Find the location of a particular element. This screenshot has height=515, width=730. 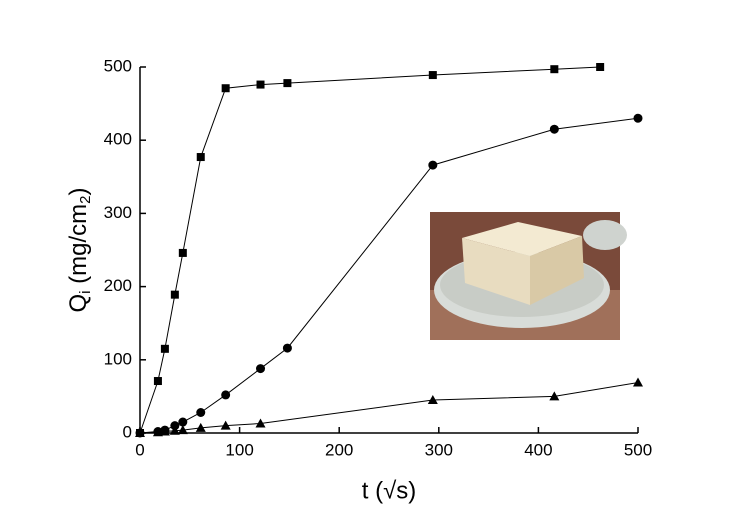

y-label-sub: 2 is located at coordinates (85, 199).